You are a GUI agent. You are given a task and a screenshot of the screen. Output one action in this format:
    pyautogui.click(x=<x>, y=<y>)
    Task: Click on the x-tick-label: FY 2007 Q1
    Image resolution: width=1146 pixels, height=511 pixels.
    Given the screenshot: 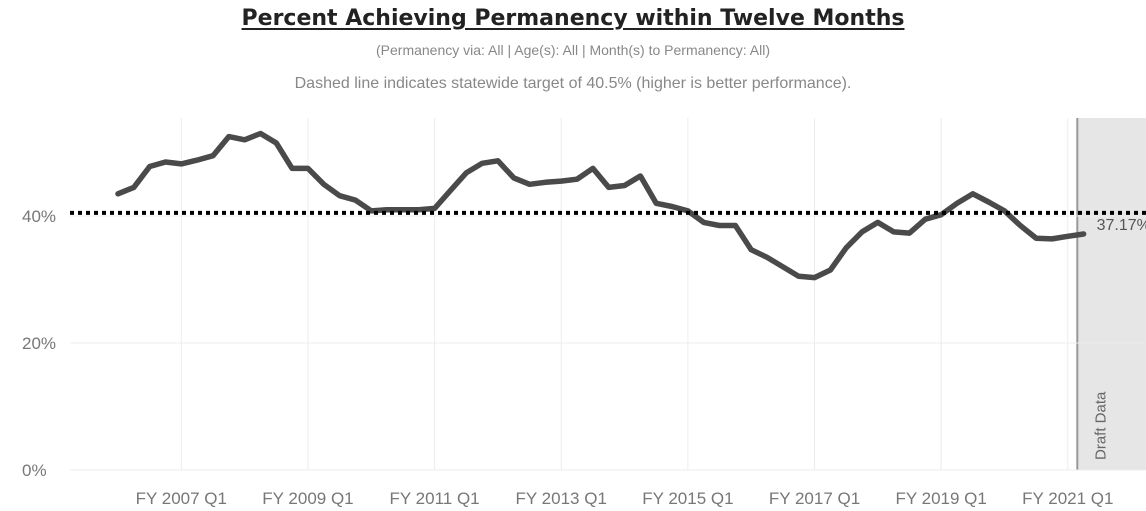 What is the action you would take?
    pyautogui.click(x=181, y=498)
    